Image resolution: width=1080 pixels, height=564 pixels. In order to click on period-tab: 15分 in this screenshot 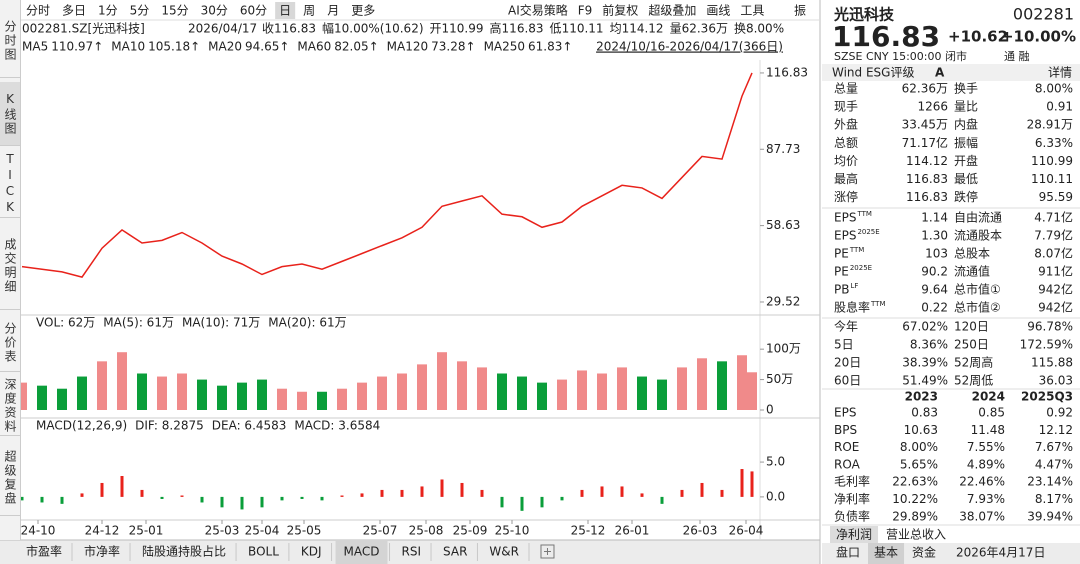, I will do `click(174, 11)`.